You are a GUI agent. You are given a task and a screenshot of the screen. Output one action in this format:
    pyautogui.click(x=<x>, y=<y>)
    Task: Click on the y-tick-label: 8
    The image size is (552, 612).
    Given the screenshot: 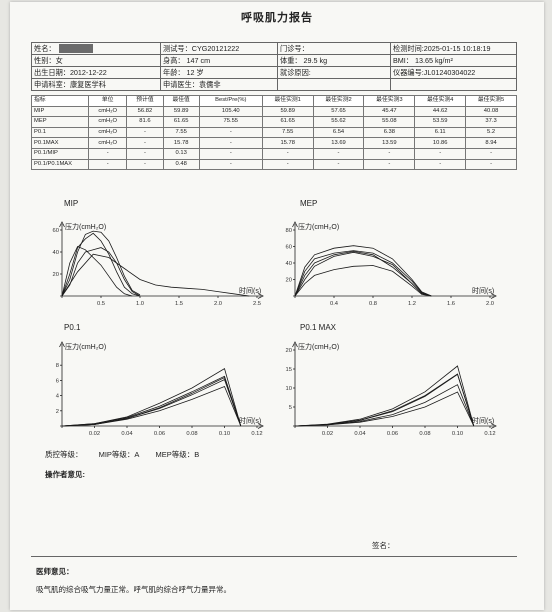 What is the action you would take?
    pyautogui.click(x=57, y=366)
    